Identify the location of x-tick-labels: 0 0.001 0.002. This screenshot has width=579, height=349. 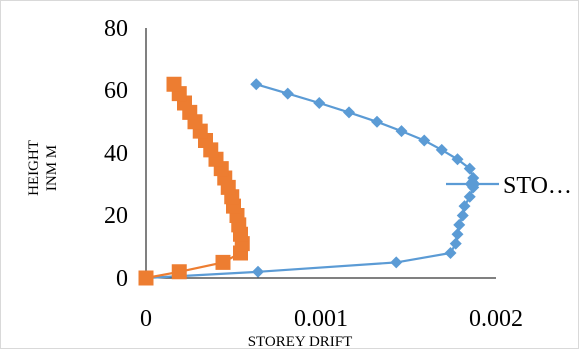
(331, 319).